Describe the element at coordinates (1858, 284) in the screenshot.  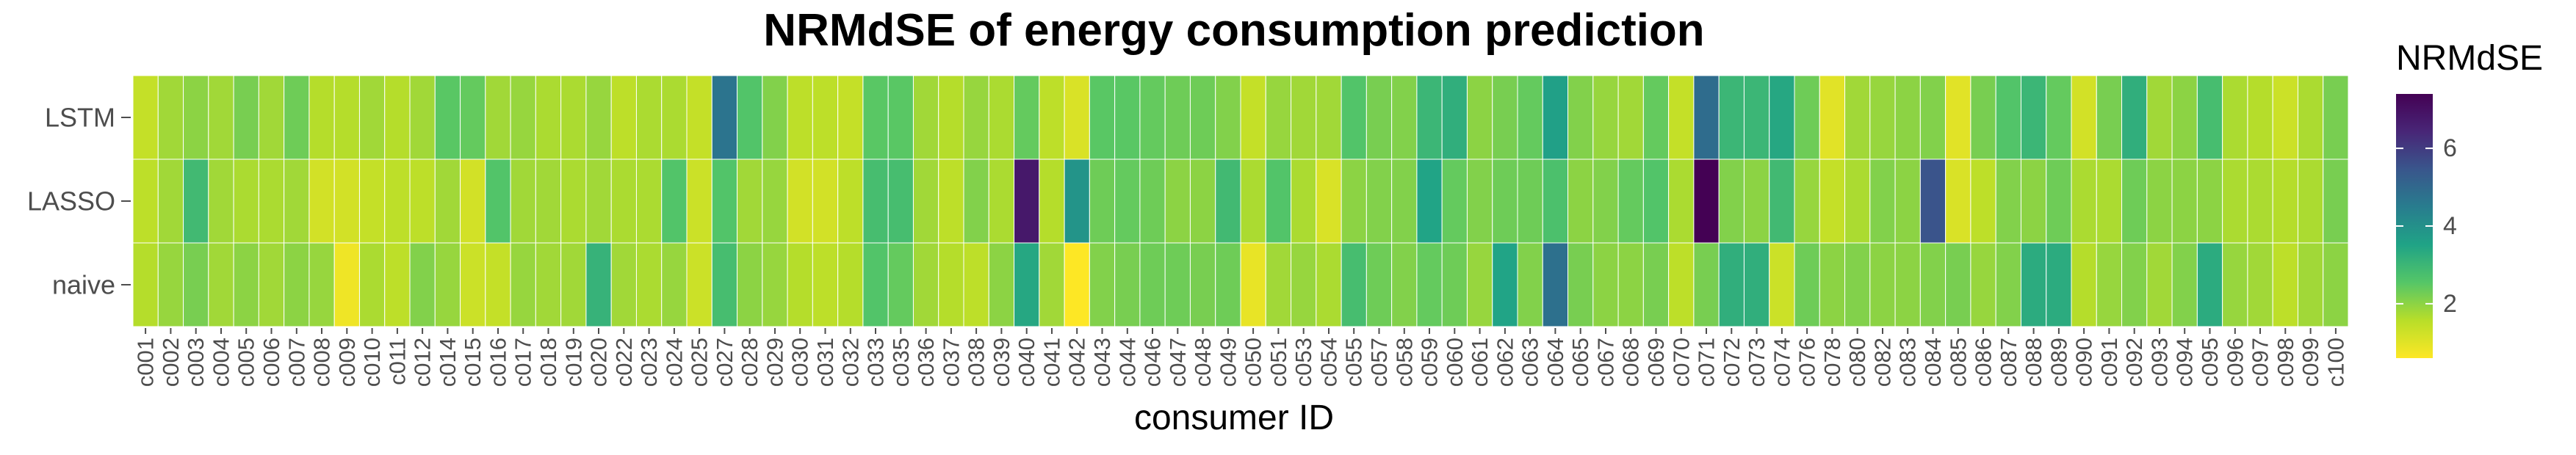
I see `heatmap-cell-naive-c080` at that location.